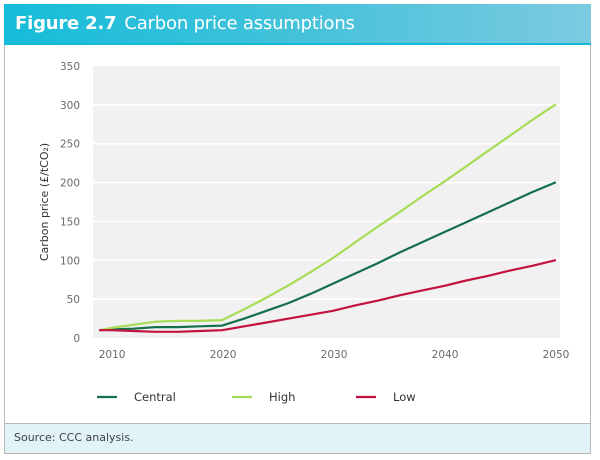 The image size is (600, 460). What do you see at coordinates (404, 397) in the screenshot?
I see `legend-label-low: Low` at bounding box center [404, 397].